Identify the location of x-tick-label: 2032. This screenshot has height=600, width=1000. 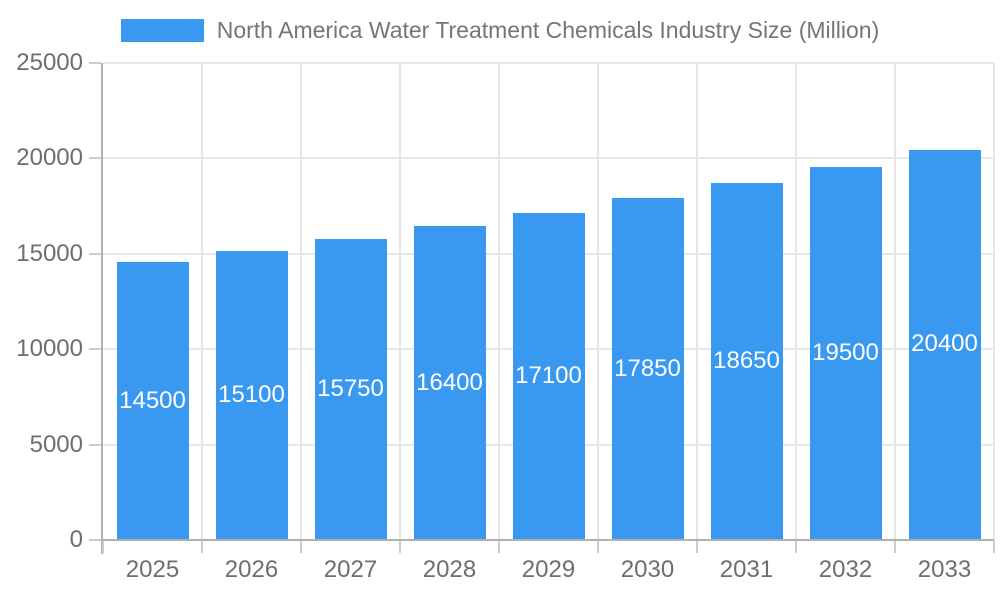
(845, 569).